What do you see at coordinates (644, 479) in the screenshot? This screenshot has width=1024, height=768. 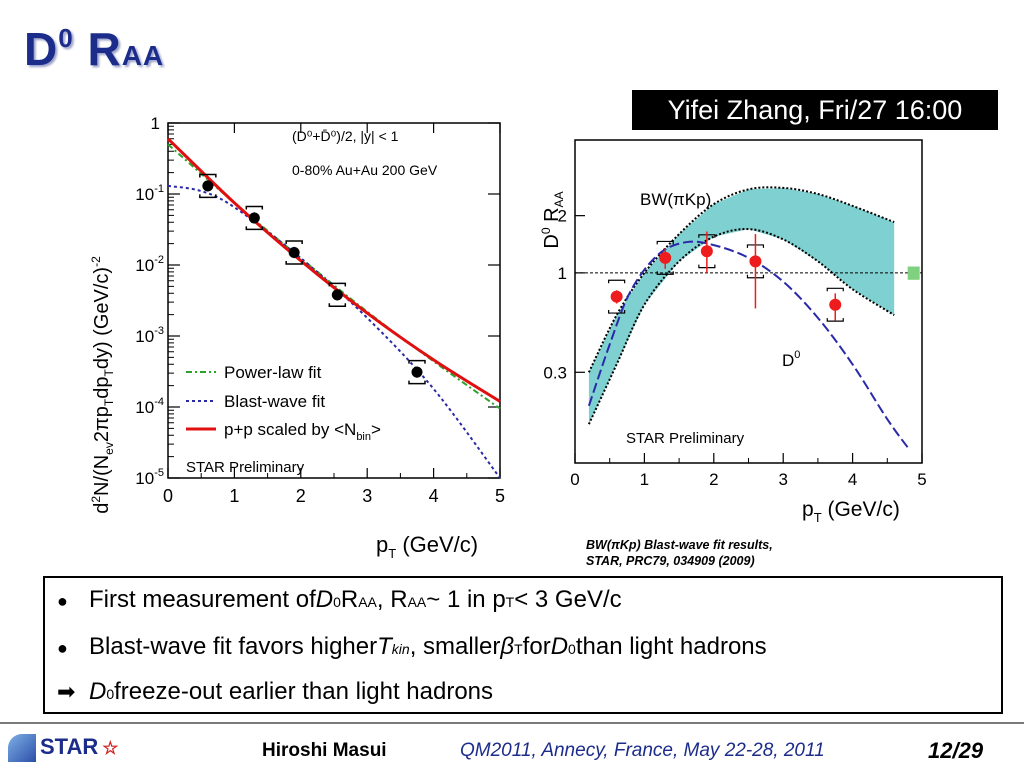 I see `raa-x-tick-label: 1` at bounding box center [644, 479].